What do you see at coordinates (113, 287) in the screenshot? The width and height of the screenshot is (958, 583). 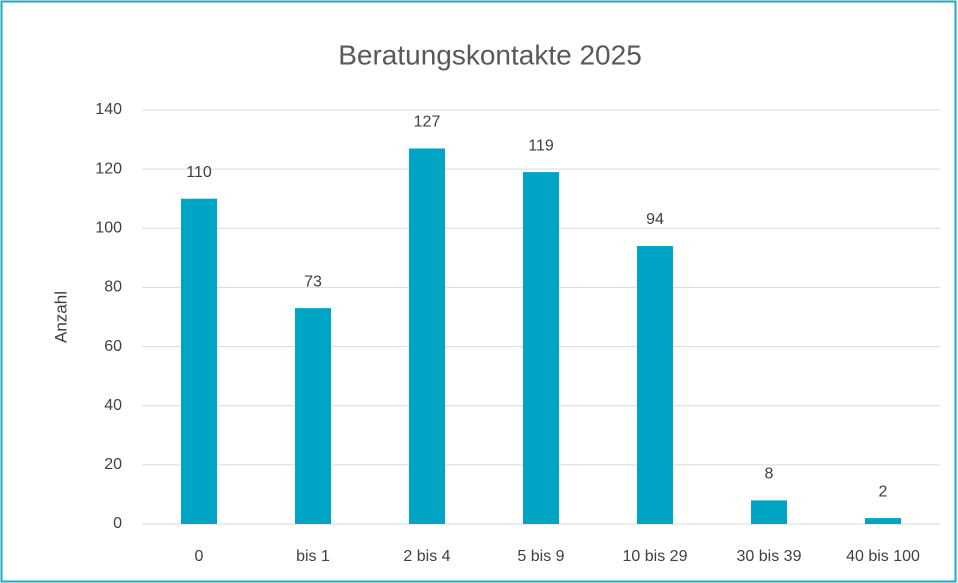 I see `y-tick-label: 80` at bounding box center [113, 287].